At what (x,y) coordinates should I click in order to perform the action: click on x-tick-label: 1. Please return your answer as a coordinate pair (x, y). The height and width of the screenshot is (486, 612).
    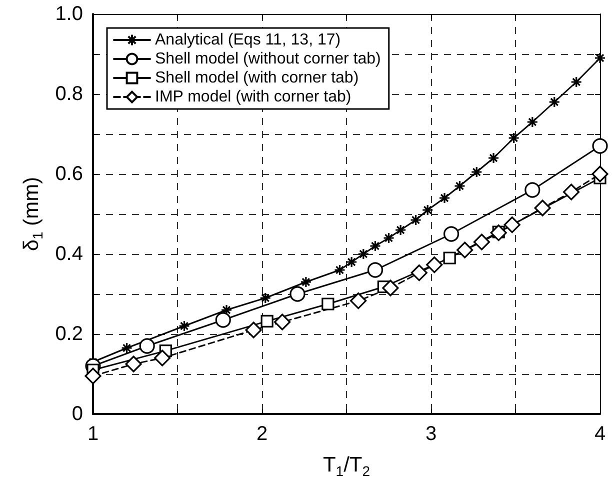
    Looking at the image, I should click on (93, 434).